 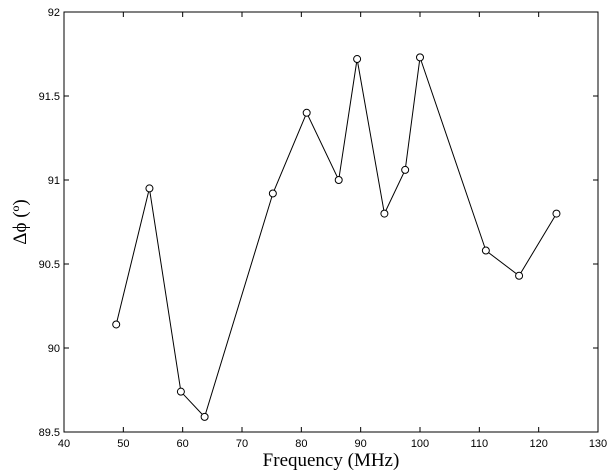 What do you see at coordinates (54, 181) in the screenshot?
I see `y-tick-label: 91` at bounding box center [54, 181].